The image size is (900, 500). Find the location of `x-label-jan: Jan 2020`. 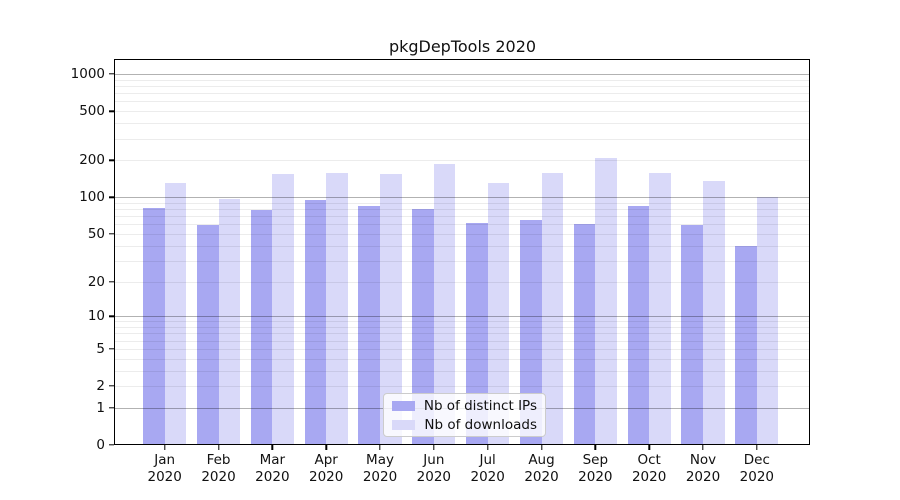

x-label-jan: Jan 2020 is located at coordinates (164, 468).